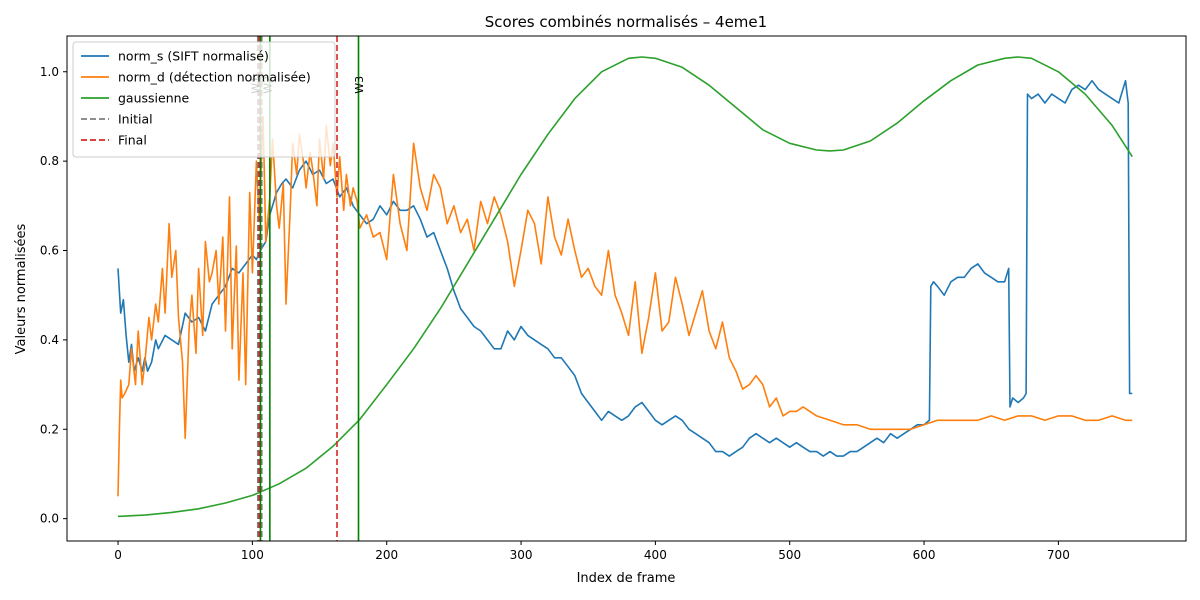 Image resolution: width=1200 pixels, height=600 pixels. What do you see at coordinates (655, 555) in the screenshot?
I see `x-tick-label: 400` at bounding box center [655, 555].